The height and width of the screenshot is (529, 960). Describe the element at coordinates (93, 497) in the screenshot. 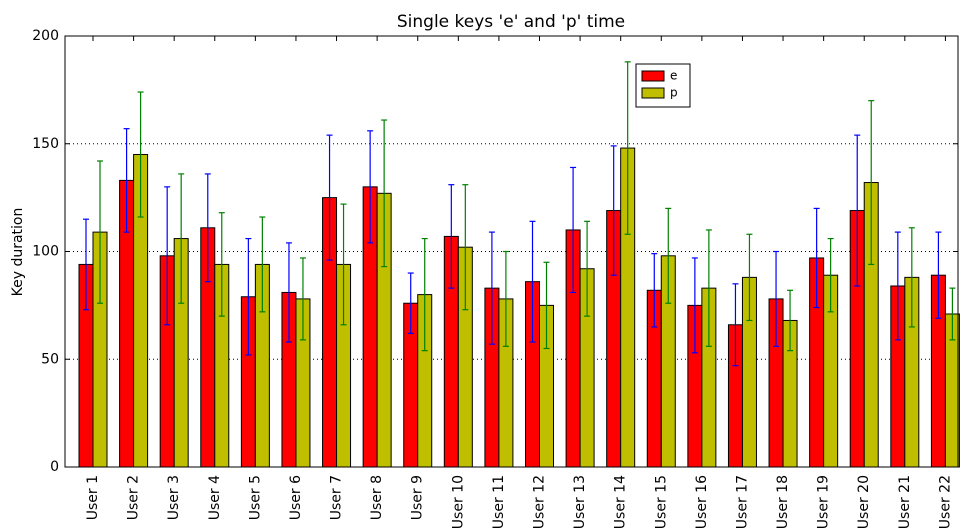

I see `x-tick-label: User 1` at that location.